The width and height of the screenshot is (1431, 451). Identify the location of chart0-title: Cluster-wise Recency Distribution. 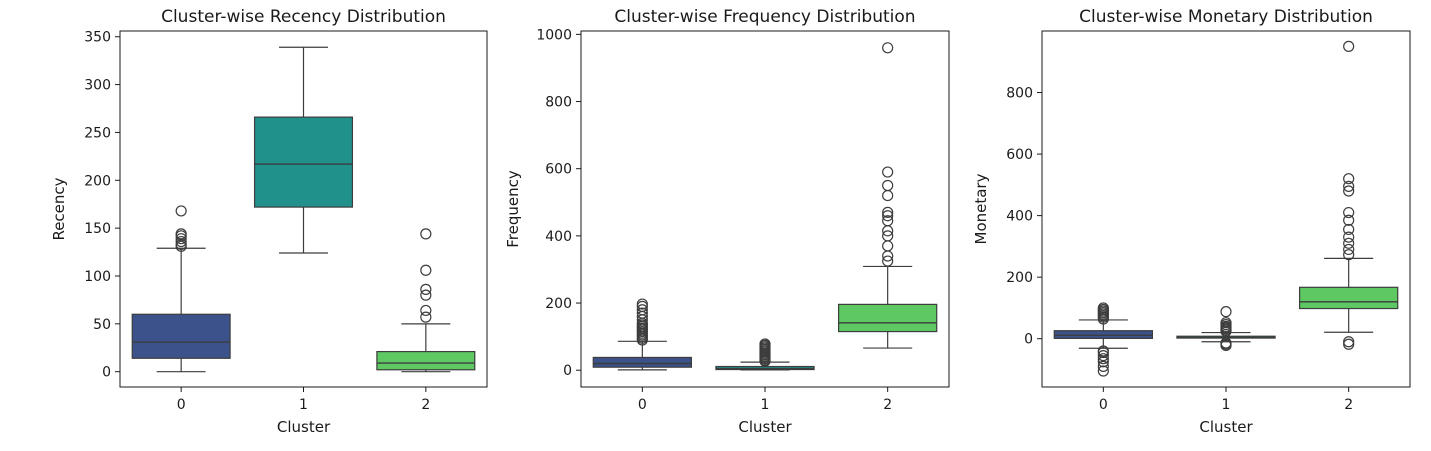
(303, 17).